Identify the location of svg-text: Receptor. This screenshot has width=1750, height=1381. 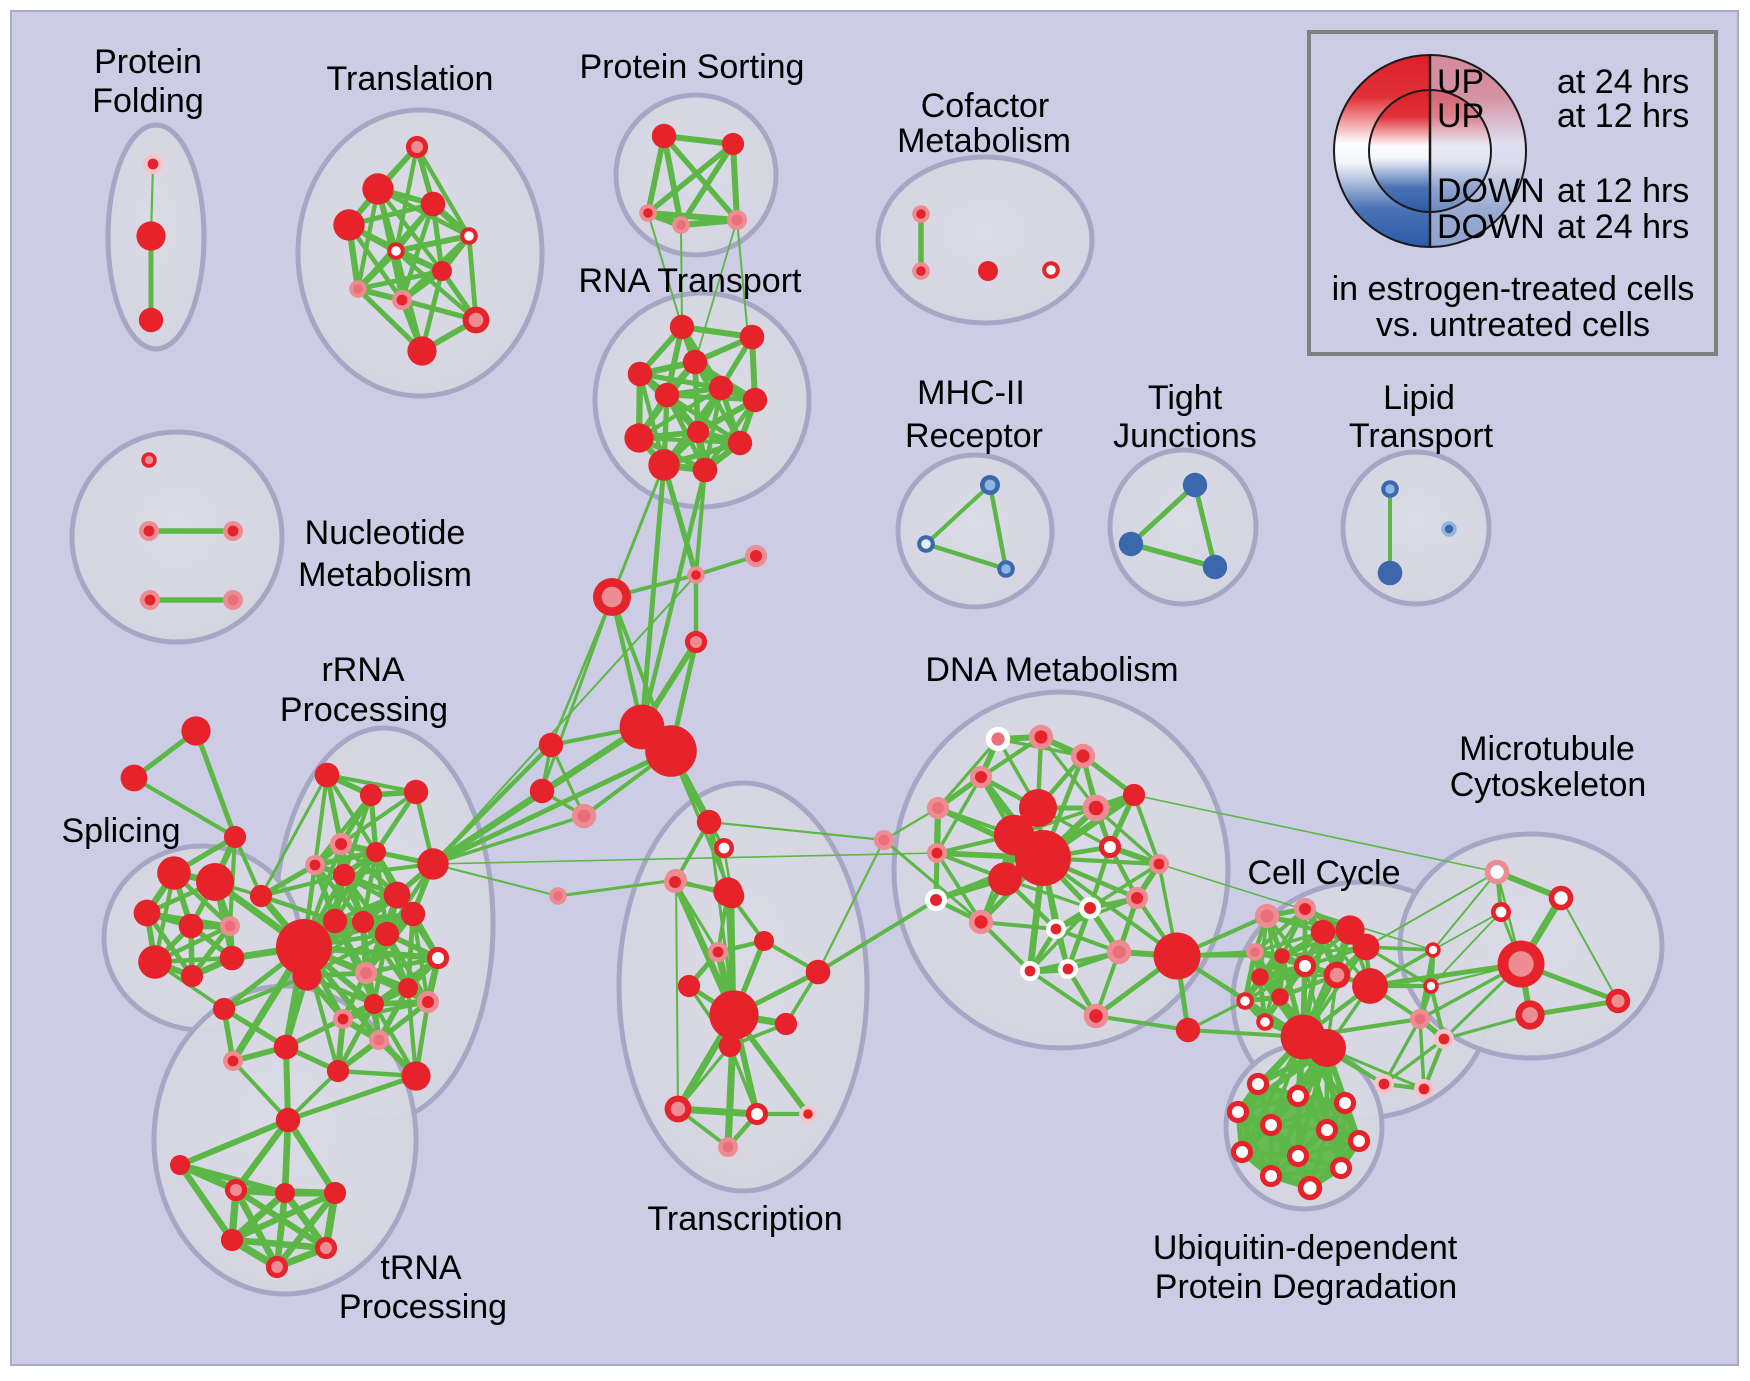
(974, 436).